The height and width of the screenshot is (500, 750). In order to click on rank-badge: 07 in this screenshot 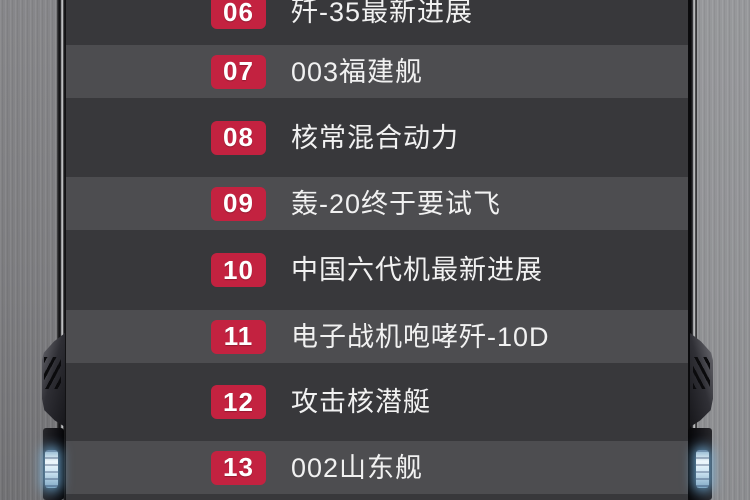, I will do `click(238, 71)`.